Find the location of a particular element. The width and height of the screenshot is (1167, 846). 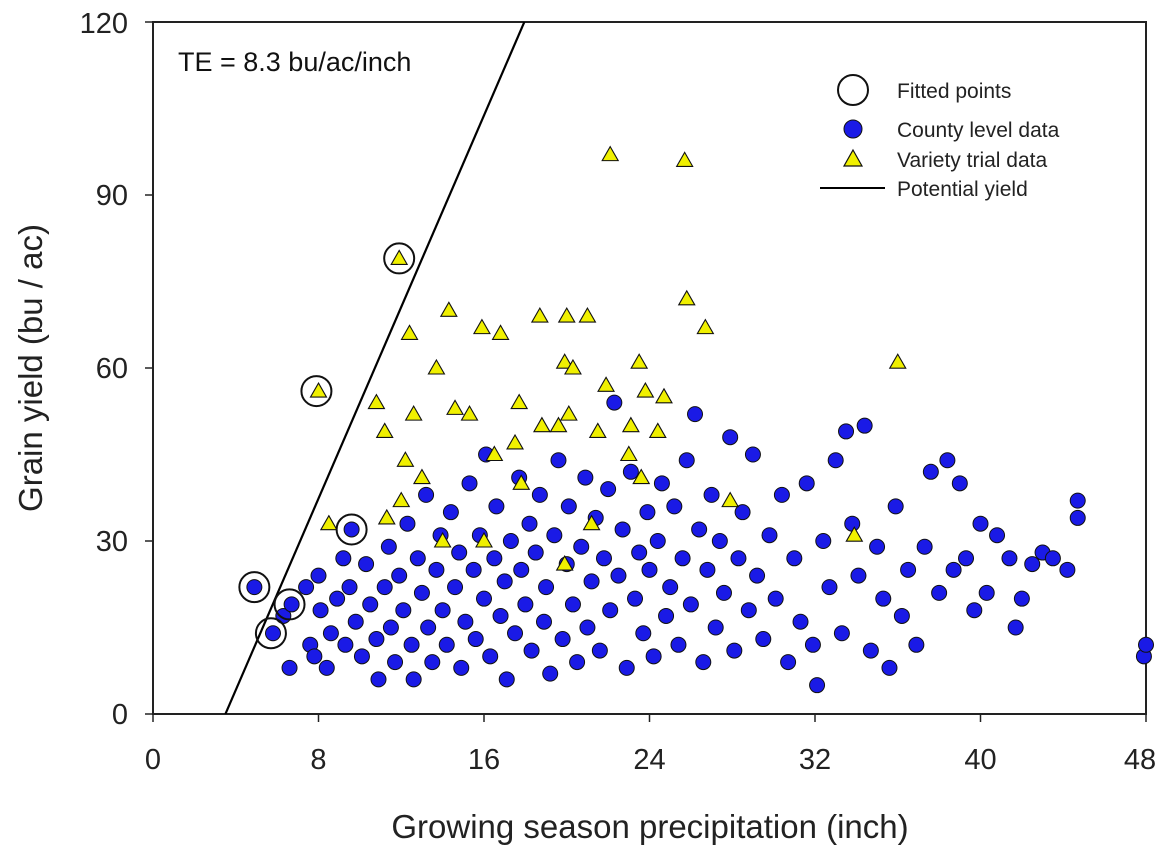

x-axis-title: Growing season precipitation (inch) is located at coordinates (649, 826).